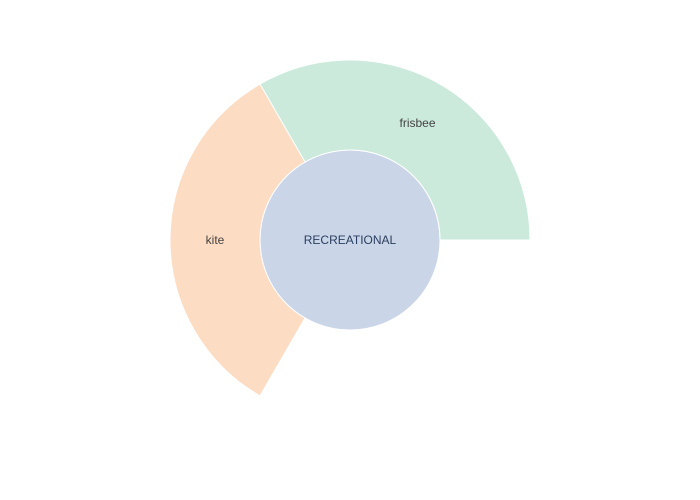 This screenshot has width=700, height=500. Describe the element at coordinates (215, 240) in the screenshot. I see `segment-label-kite: kite` at that location.